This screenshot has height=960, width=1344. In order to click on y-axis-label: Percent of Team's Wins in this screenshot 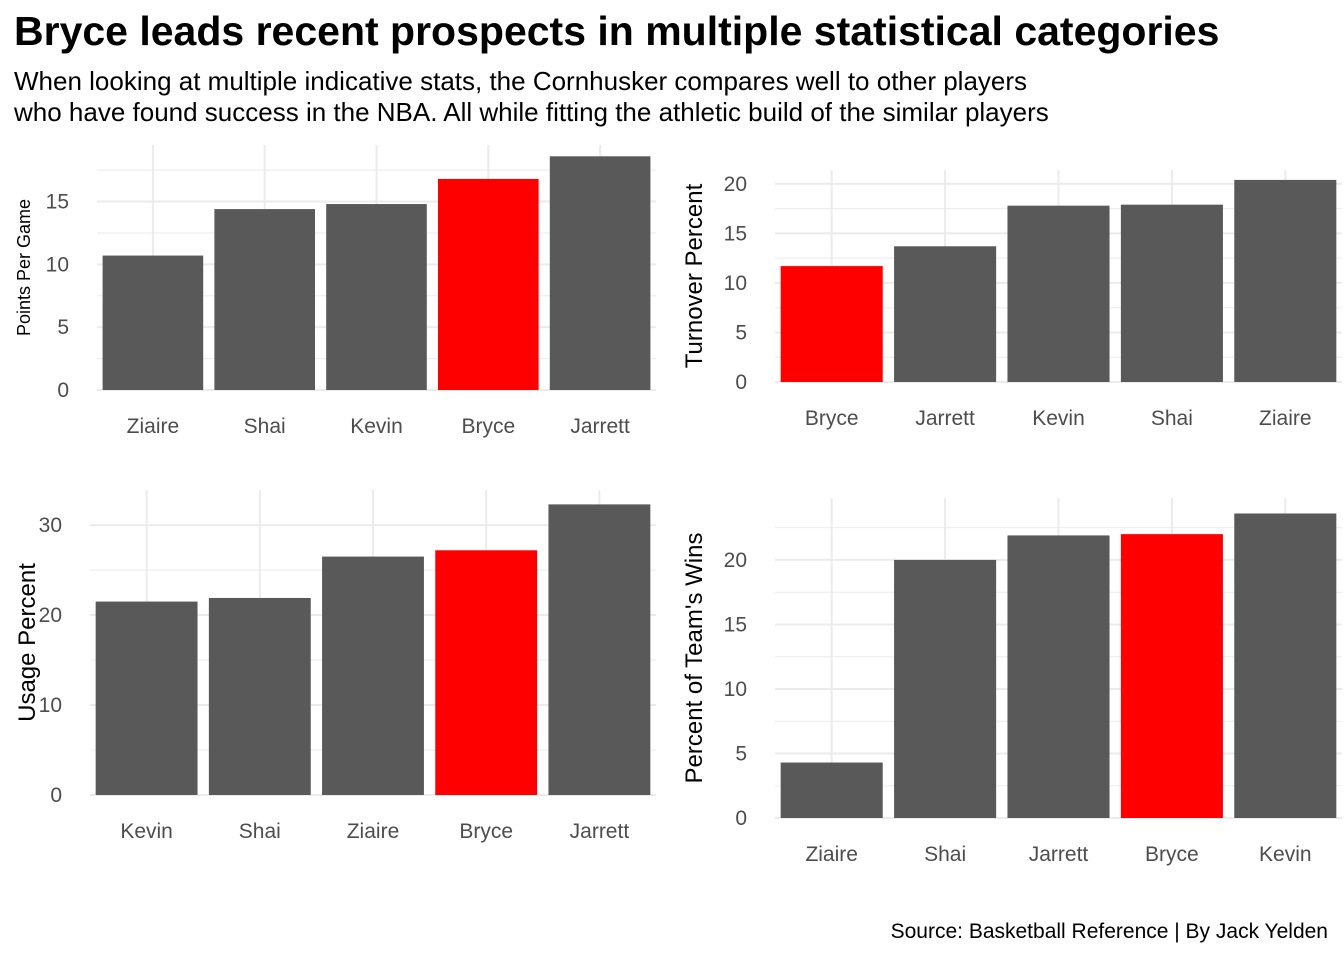, I will do `click(694, 658)`.